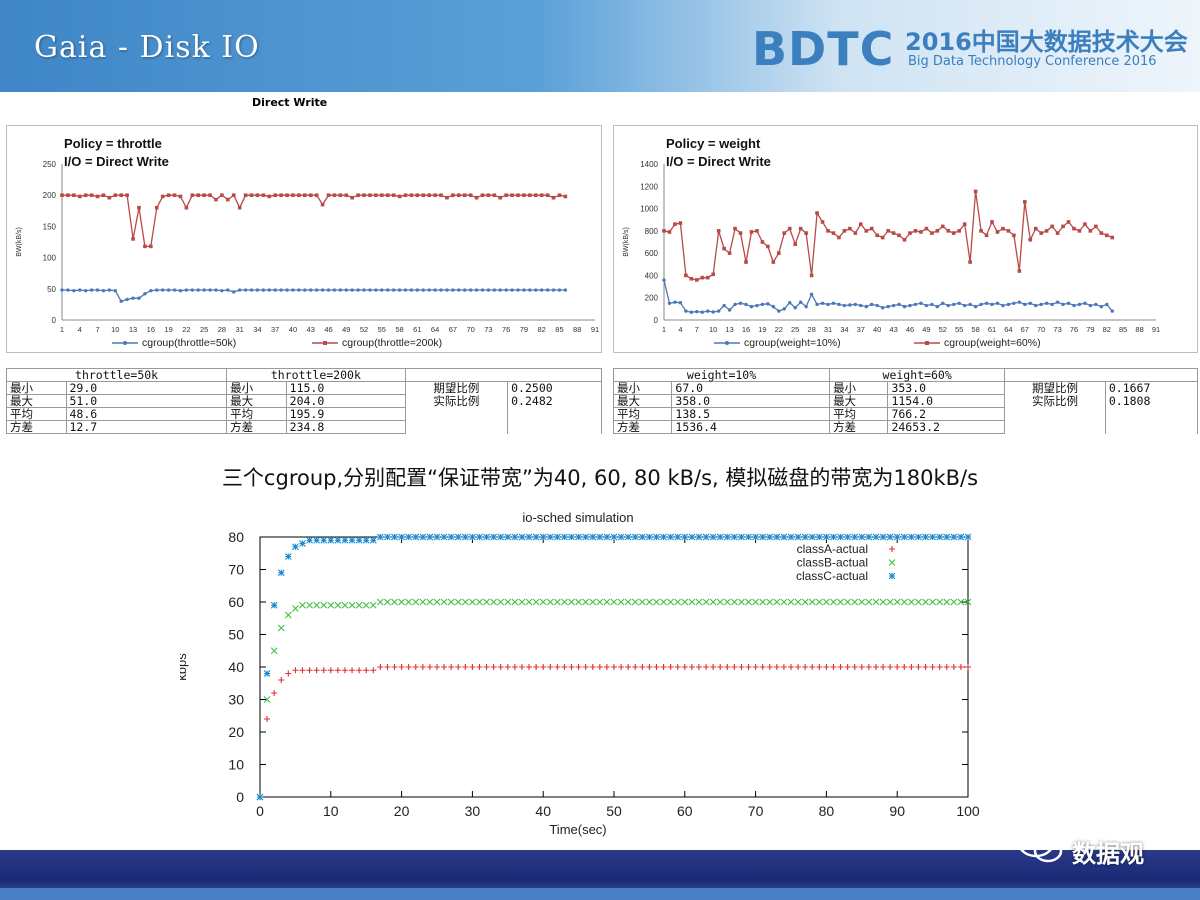 This screenshot has height=900, width=1200. What do you see at coordinates (577, 517) in the screenshot?
I see `chart-title: io-sched simulation` at bounding box center [577, 517].